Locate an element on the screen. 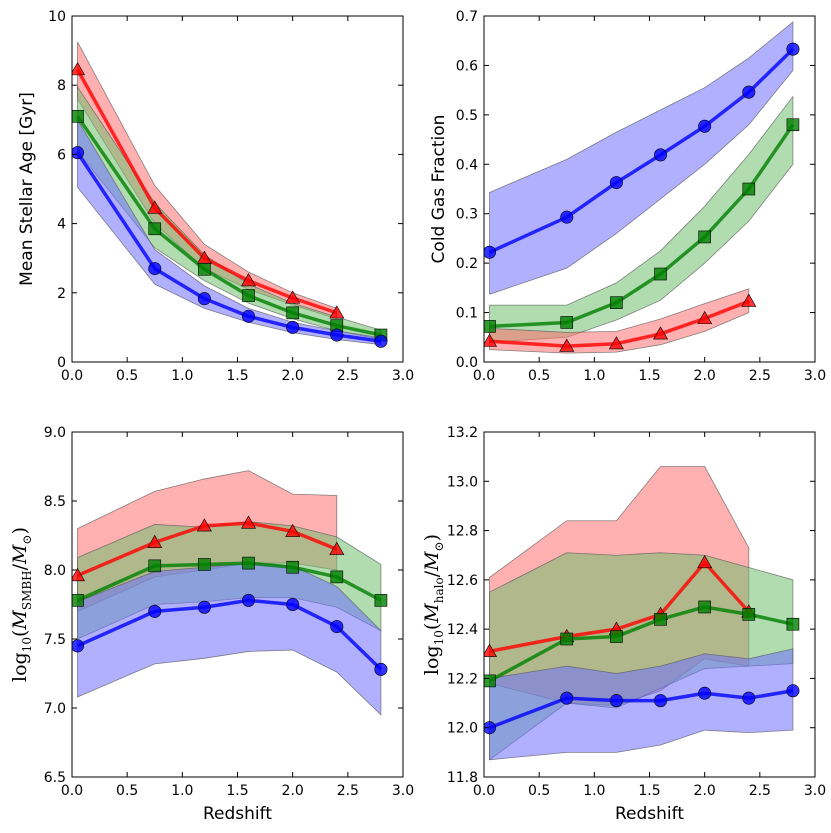 This screenshot has width=831, height=833. y-tick-label: 8.5 is located at coordinates (55, 502).